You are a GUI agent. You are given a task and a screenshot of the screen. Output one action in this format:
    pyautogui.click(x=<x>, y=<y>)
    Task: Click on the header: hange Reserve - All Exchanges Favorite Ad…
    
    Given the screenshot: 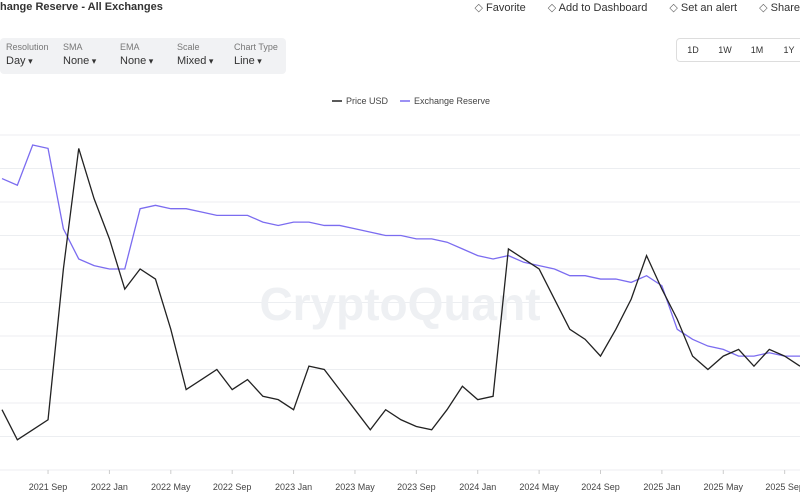 What is the action you would take?
    pyautogui.click(x=400, y=8)
    